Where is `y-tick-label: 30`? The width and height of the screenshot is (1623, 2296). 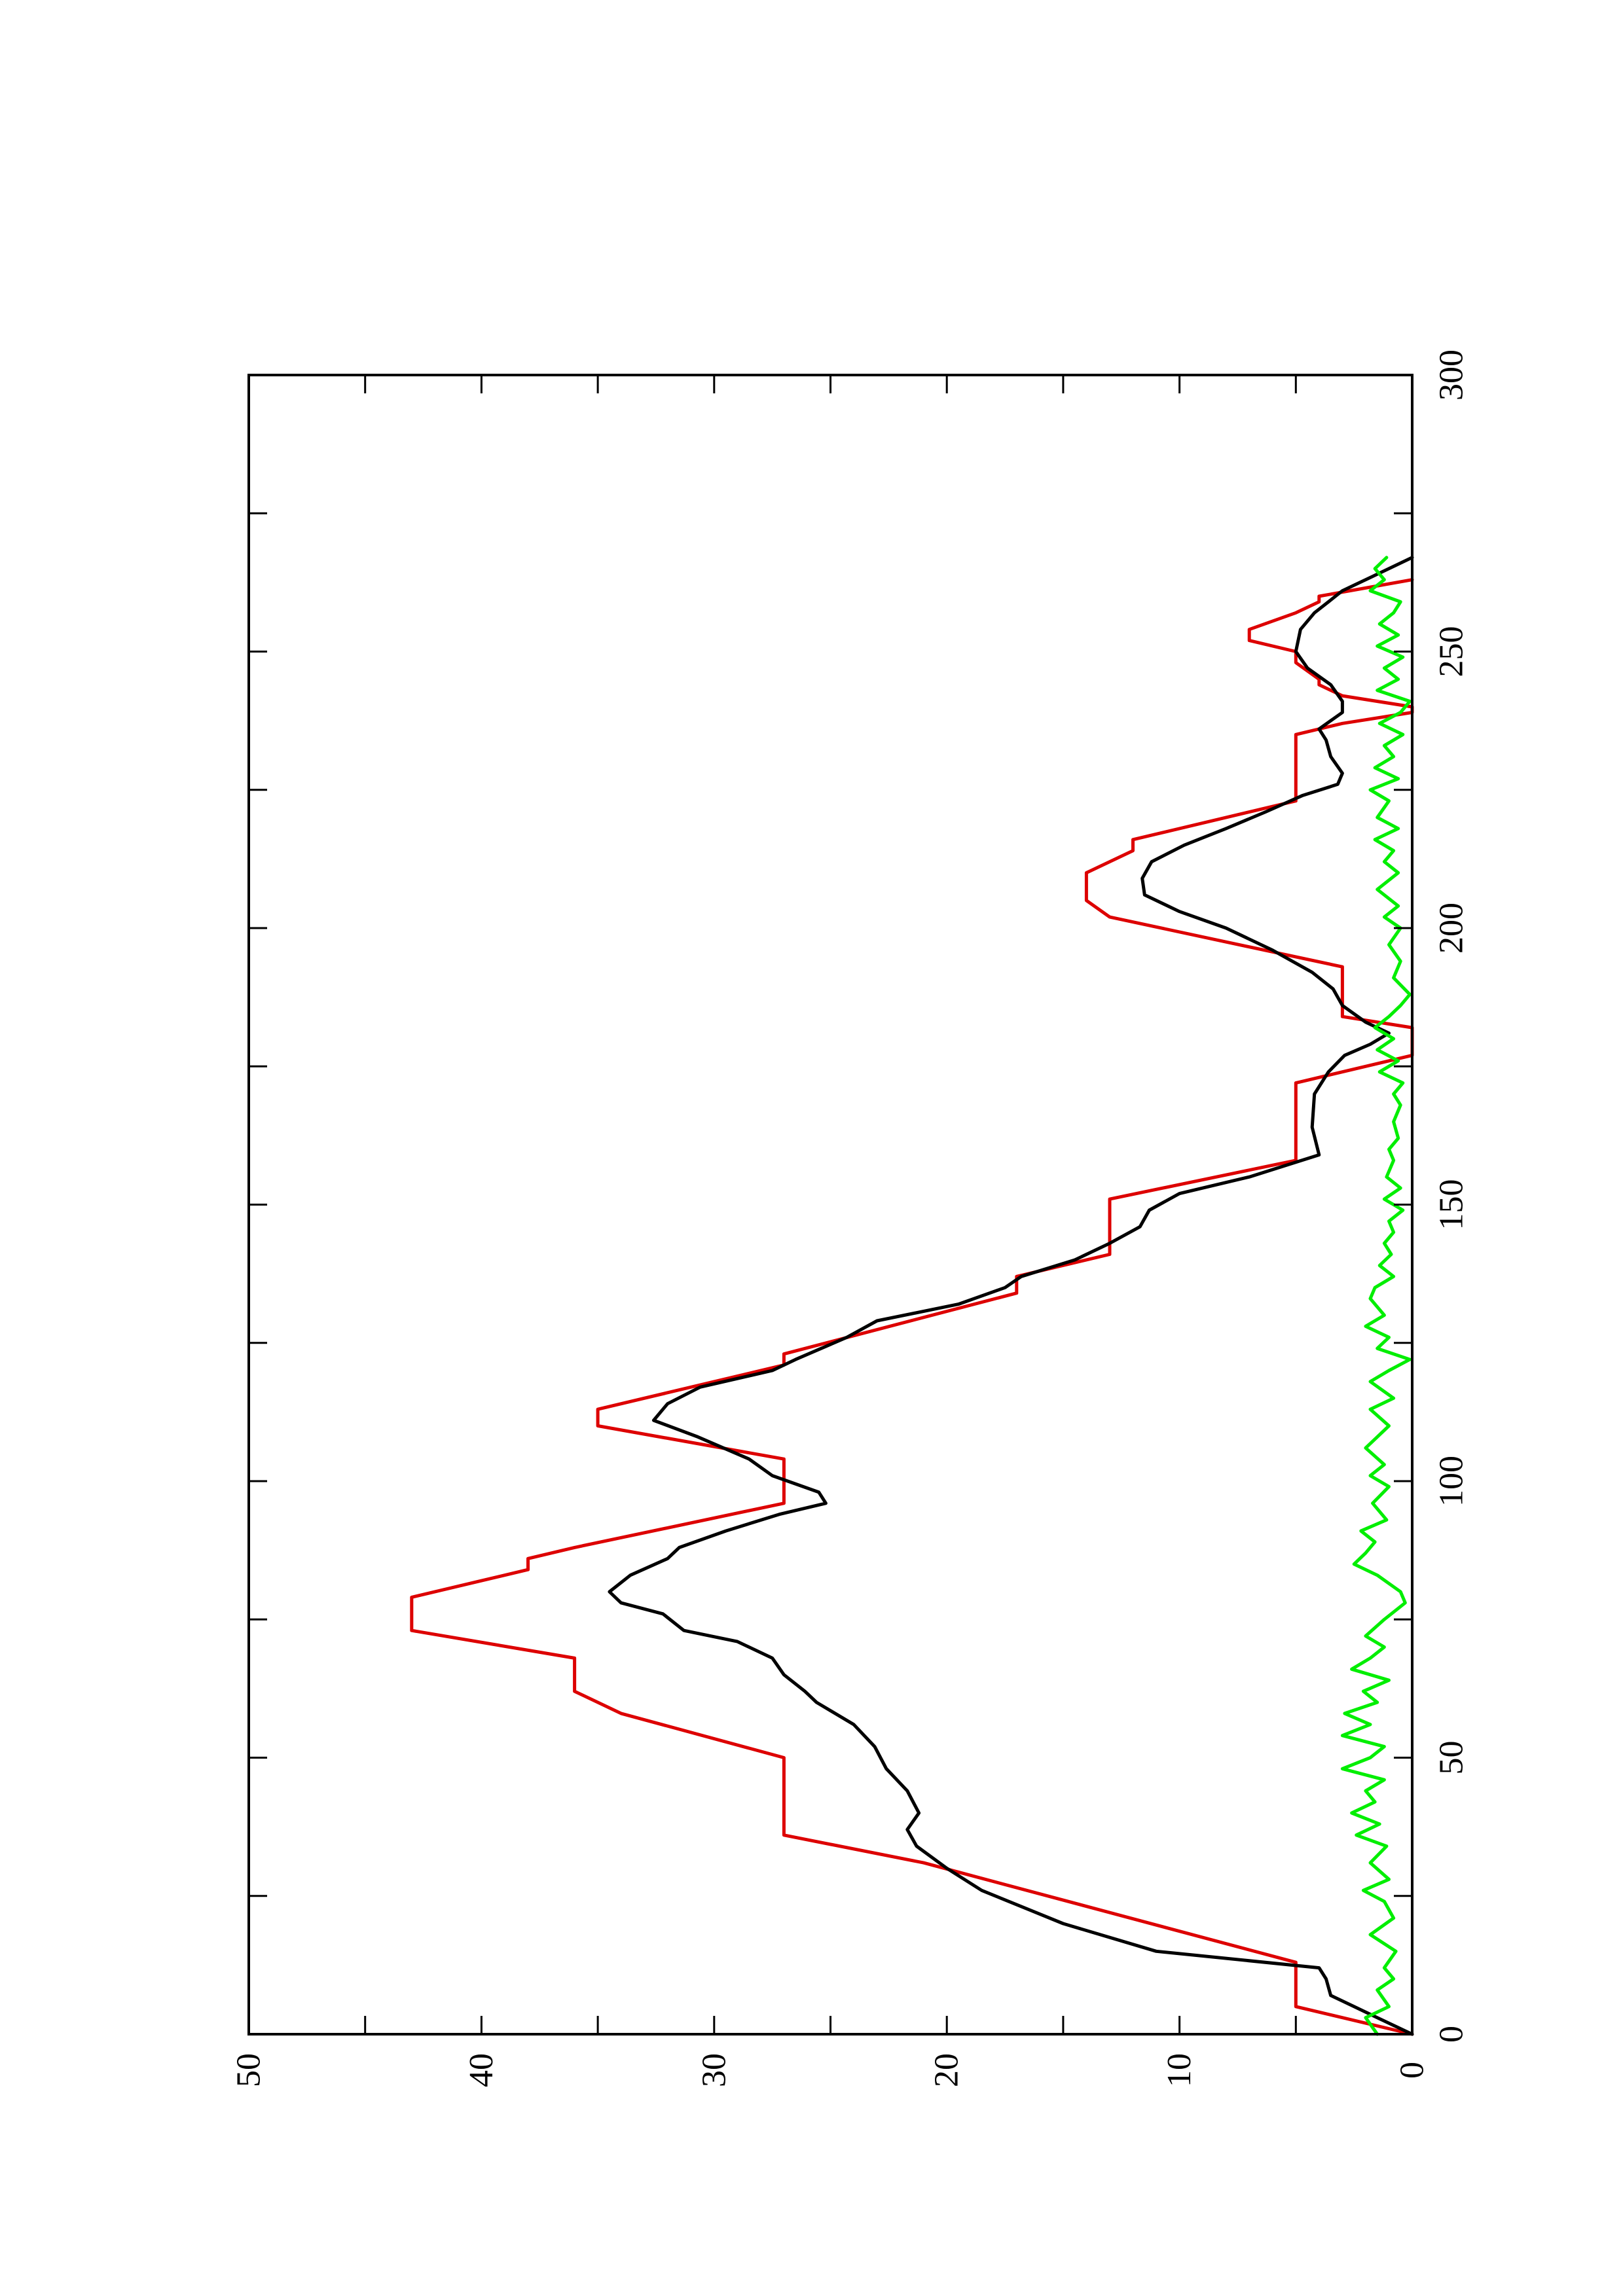 y-tick-label: 30 is located at coordinates (714, 2070).